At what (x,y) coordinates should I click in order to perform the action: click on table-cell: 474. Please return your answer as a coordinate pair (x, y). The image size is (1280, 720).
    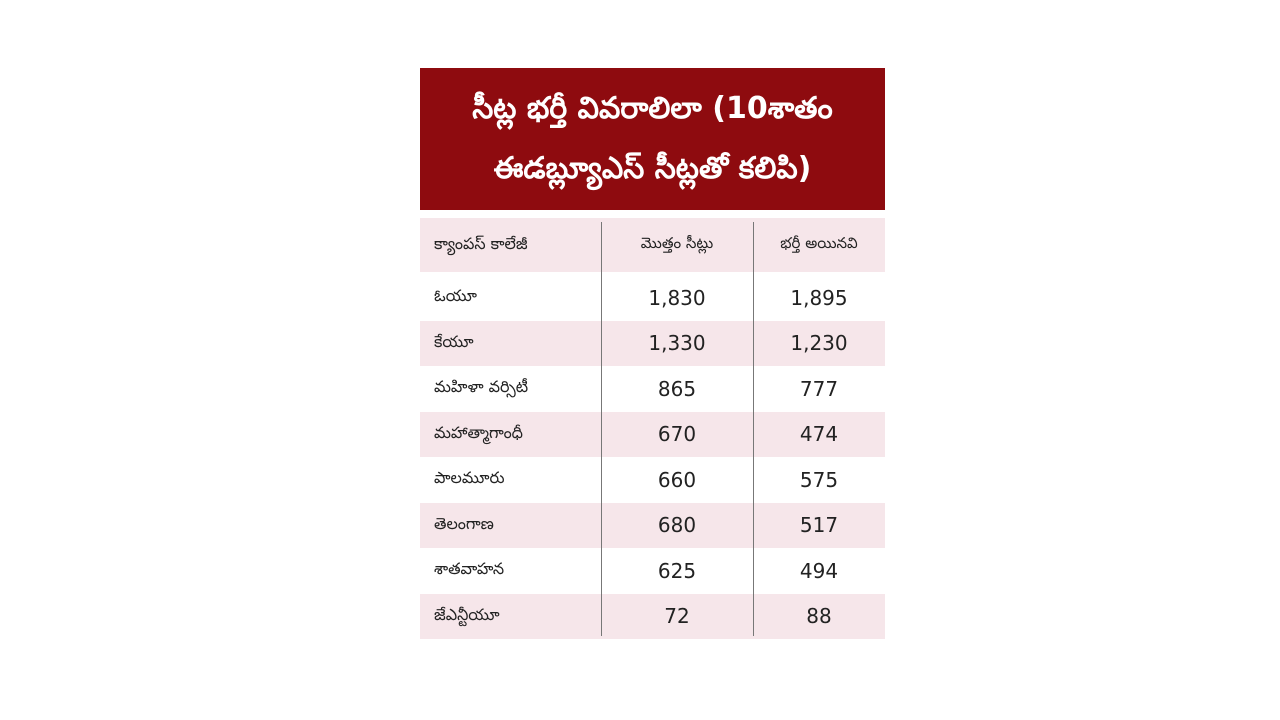
    Looking at the image, I should click on (819, 434).